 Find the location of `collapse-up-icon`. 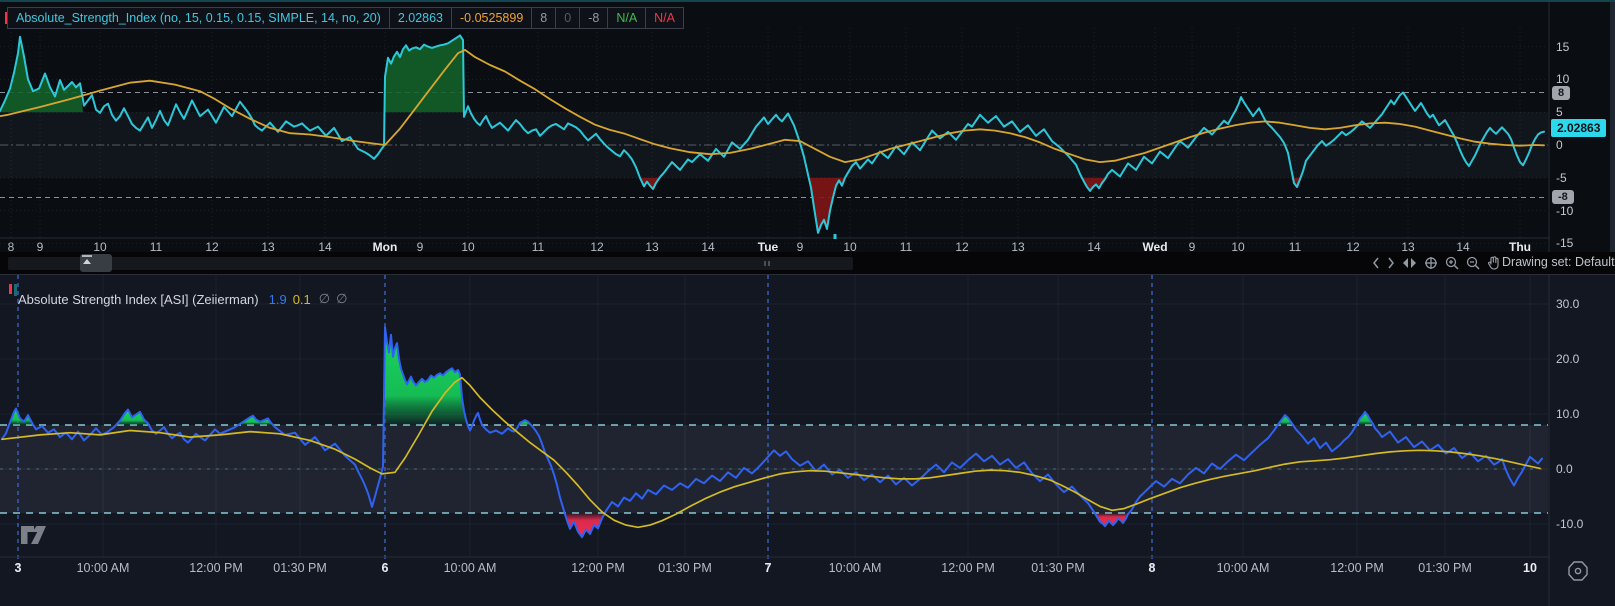

collapse-up-icon is located at coordinates (87, 259).